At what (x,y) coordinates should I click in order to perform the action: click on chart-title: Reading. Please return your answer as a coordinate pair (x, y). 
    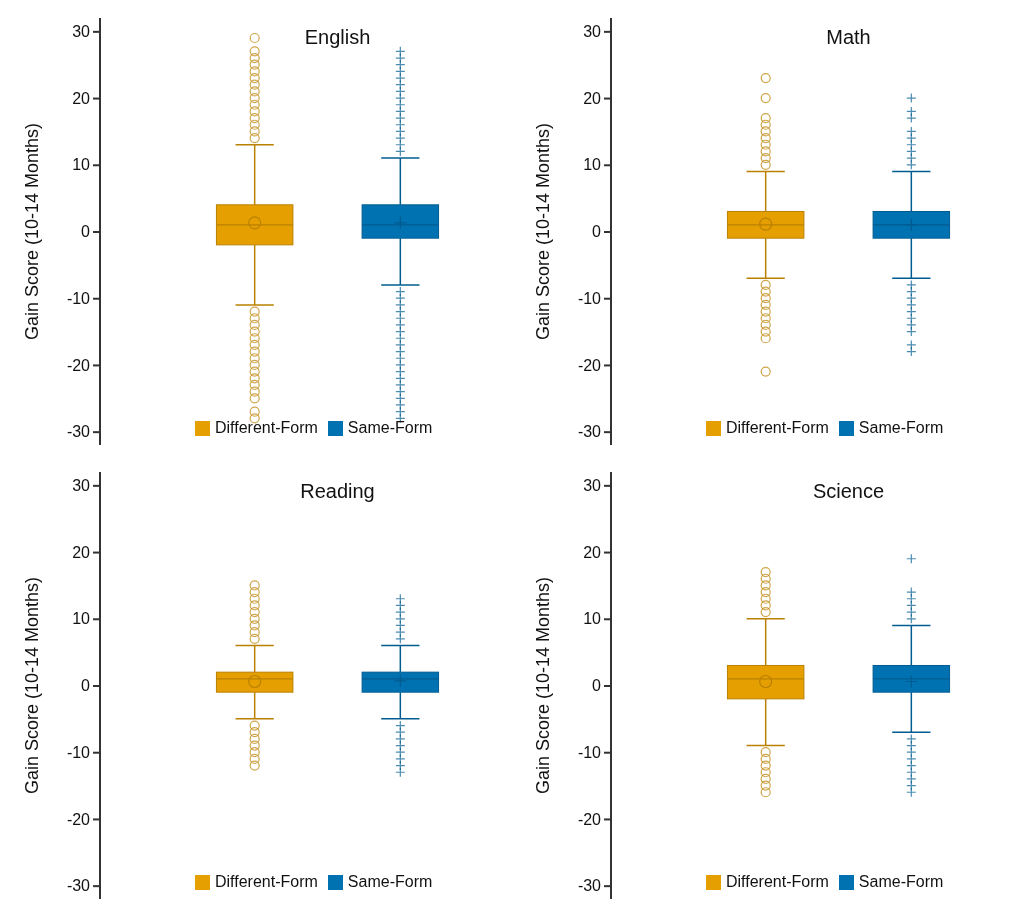
    Looking at the image, I should click on (337, 491).